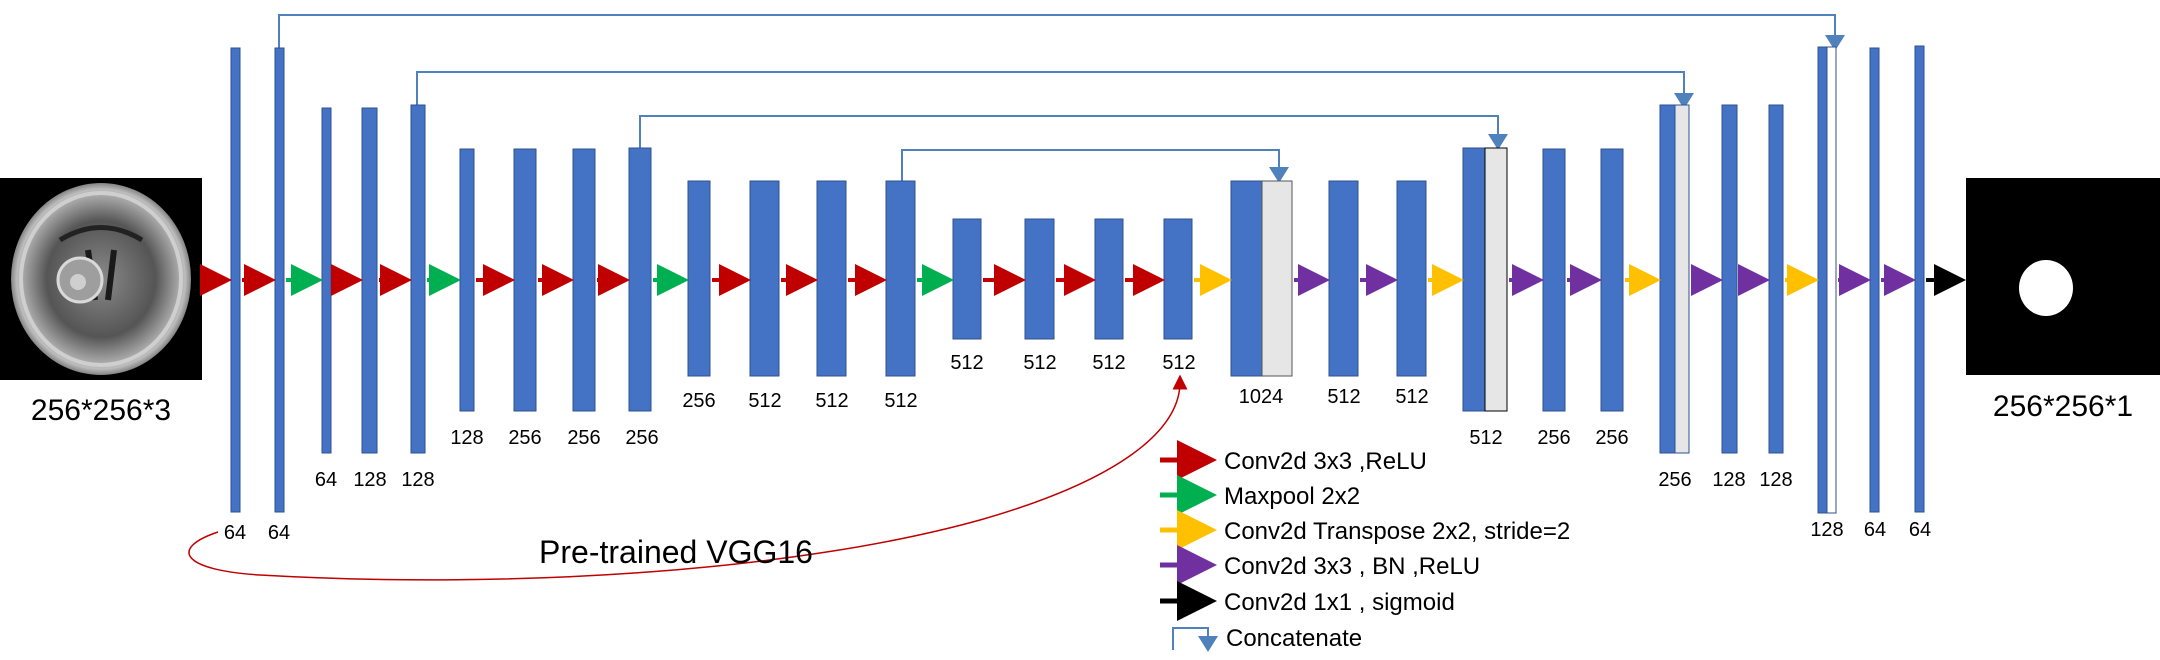 This screenshot has height=660, width=2160. Describe the element at coordinates (1682, 279) in the screenshot. I see `feature-block-256-concat` at that location.